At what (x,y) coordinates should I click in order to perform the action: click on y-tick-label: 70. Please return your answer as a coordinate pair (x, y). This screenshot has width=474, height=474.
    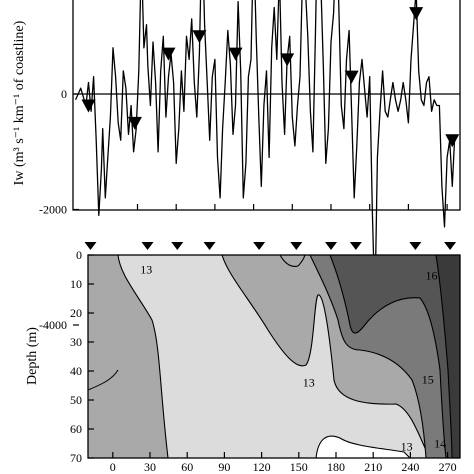
    Looking at the image, I should click on (76, 458).